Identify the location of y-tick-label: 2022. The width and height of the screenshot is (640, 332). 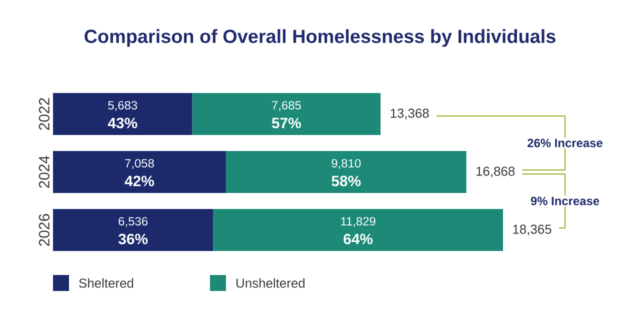
(44, 114).